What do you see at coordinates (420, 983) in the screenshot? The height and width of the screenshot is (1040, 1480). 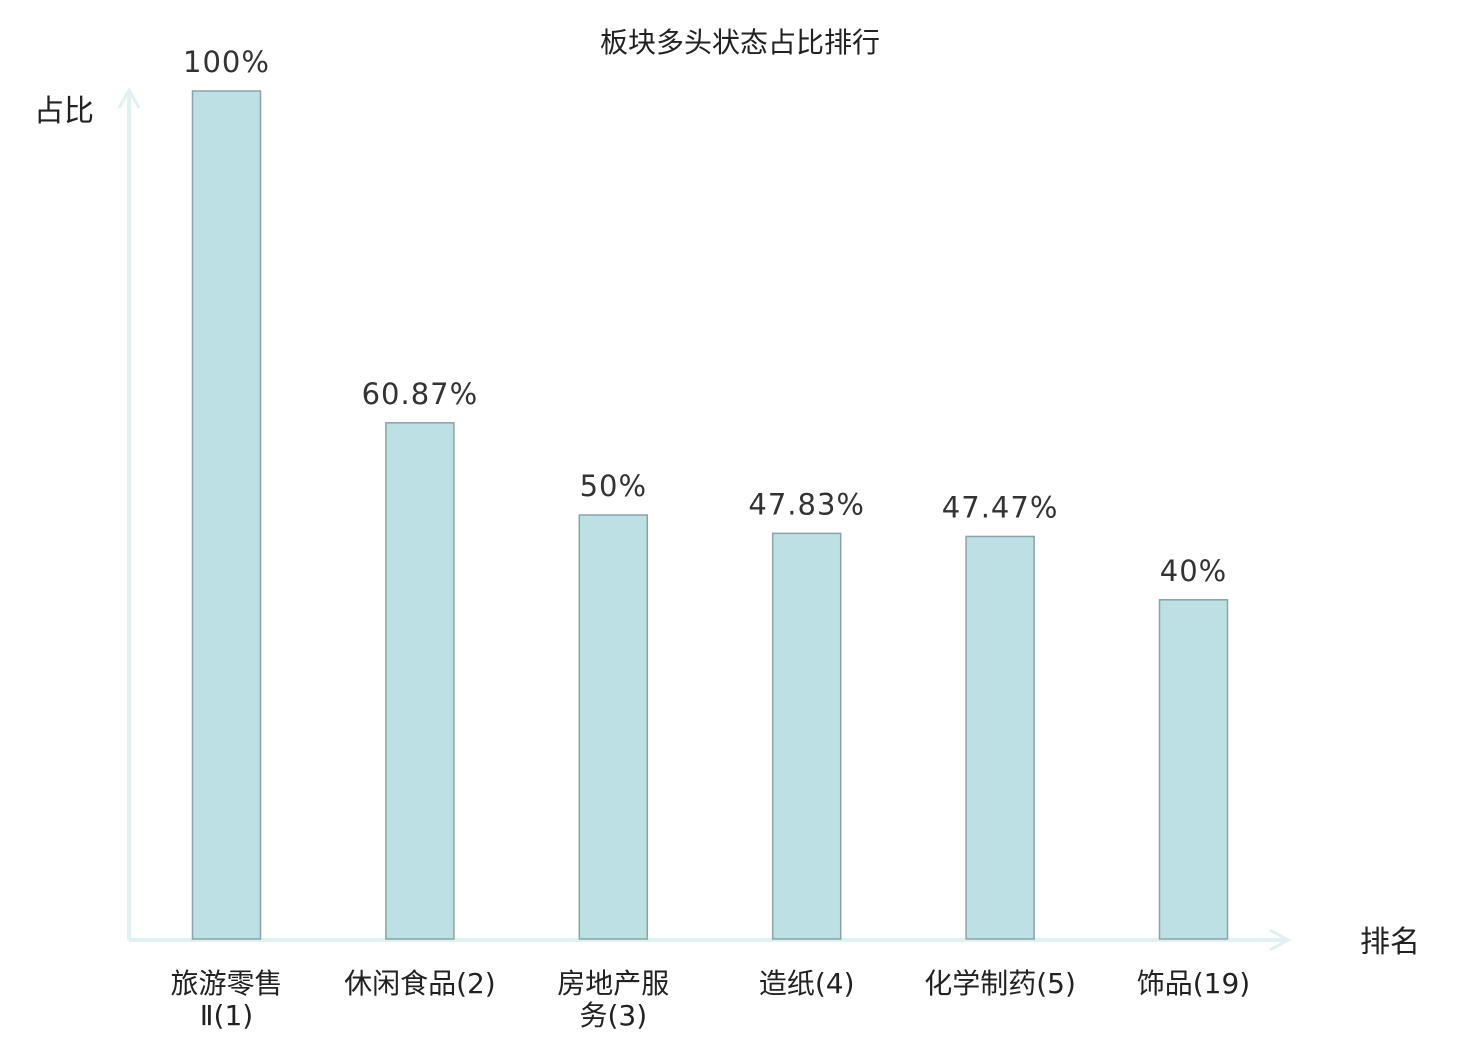 I see `category-label-2: 休闲食品(2)` at bounding box center [420, 983].